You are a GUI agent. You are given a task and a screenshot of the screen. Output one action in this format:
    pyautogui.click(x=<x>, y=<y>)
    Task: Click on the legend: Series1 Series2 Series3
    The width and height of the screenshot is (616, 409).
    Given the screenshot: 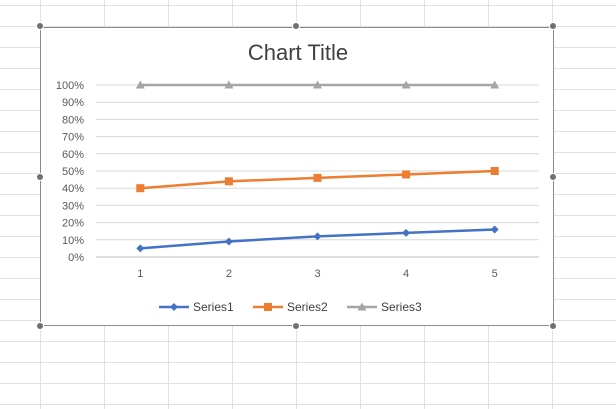 What is the action you would take?
    pyautogui.click(x=290, y=307)
    